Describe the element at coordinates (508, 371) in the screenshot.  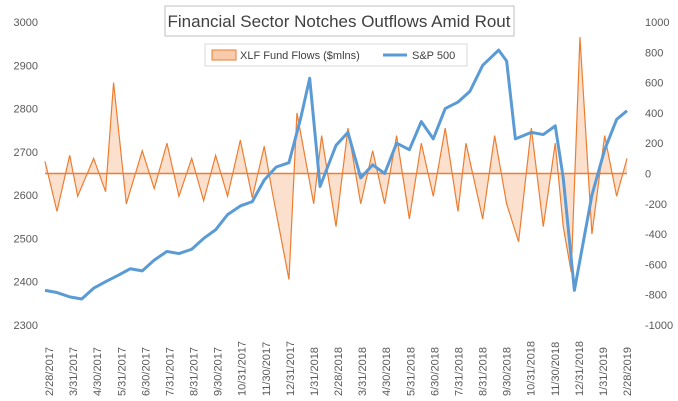
I see `x-tick-label: 9/30/2018` at that location.